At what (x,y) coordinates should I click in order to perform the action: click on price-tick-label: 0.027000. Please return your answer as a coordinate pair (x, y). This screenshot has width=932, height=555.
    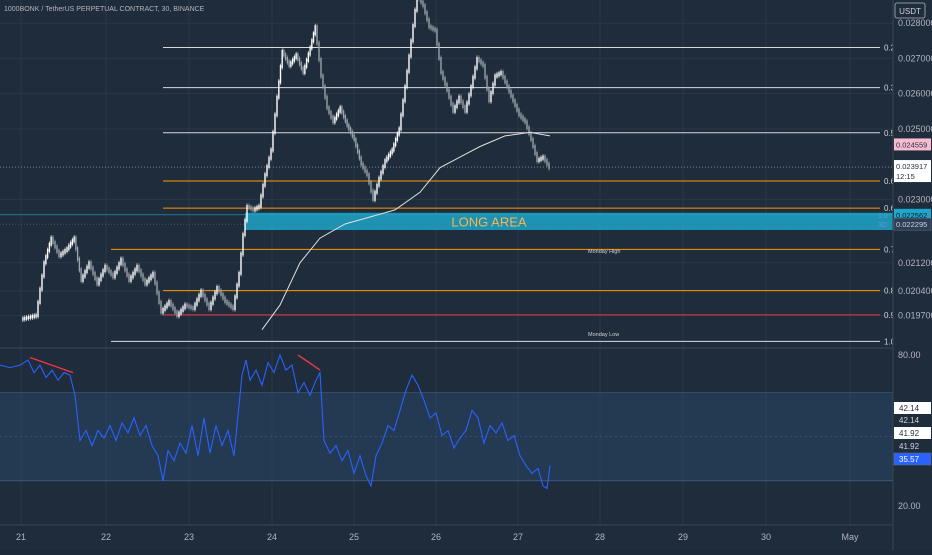
    Looking at the image, I should click on (915, 58).